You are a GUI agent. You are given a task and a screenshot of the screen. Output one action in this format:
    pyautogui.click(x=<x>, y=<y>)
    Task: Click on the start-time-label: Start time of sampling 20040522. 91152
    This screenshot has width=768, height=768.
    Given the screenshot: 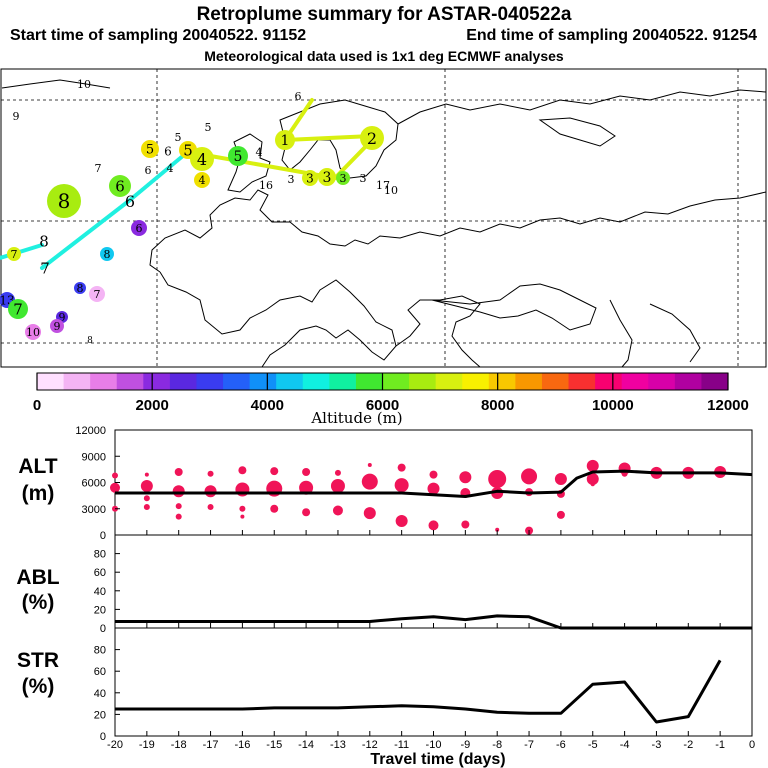 What is the action you would take?
    pyautogui.click(x=158, y=35)
    